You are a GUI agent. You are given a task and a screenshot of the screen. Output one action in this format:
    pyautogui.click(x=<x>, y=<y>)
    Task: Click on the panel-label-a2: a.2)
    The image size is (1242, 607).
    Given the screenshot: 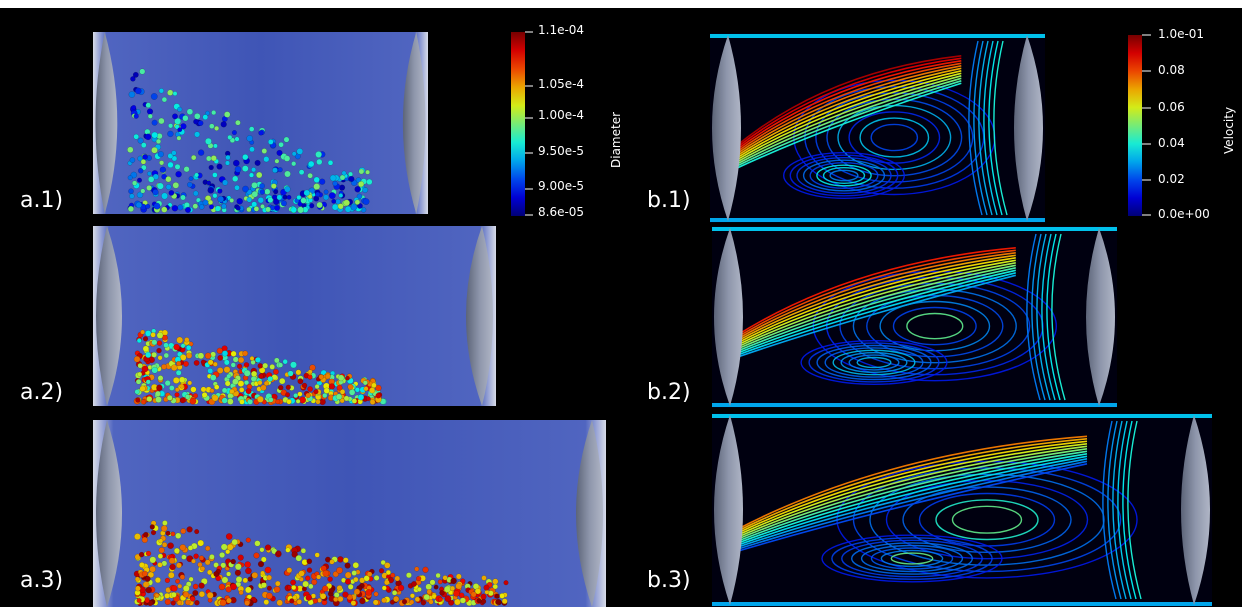 What is the action you would take?
    pyautogui.click(x=42, y=392)
    